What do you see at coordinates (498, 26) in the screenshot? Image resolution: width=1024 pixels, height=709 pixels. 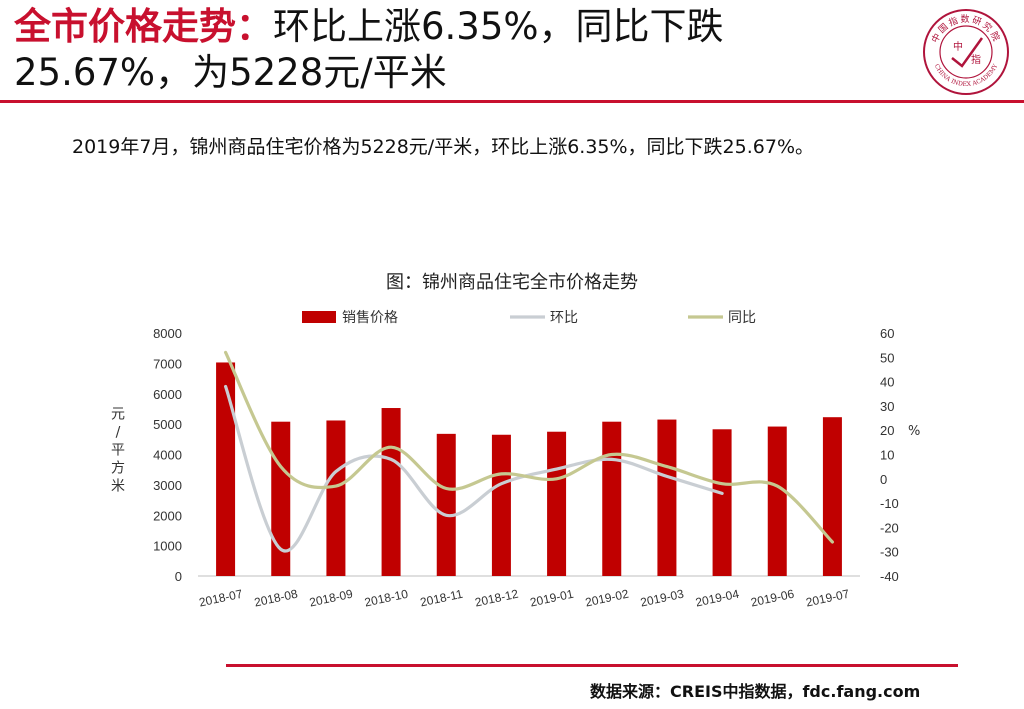 I see `title-headline-part1: 环比上涨6.35%，同比下跌` at bounding box center [498, 26].